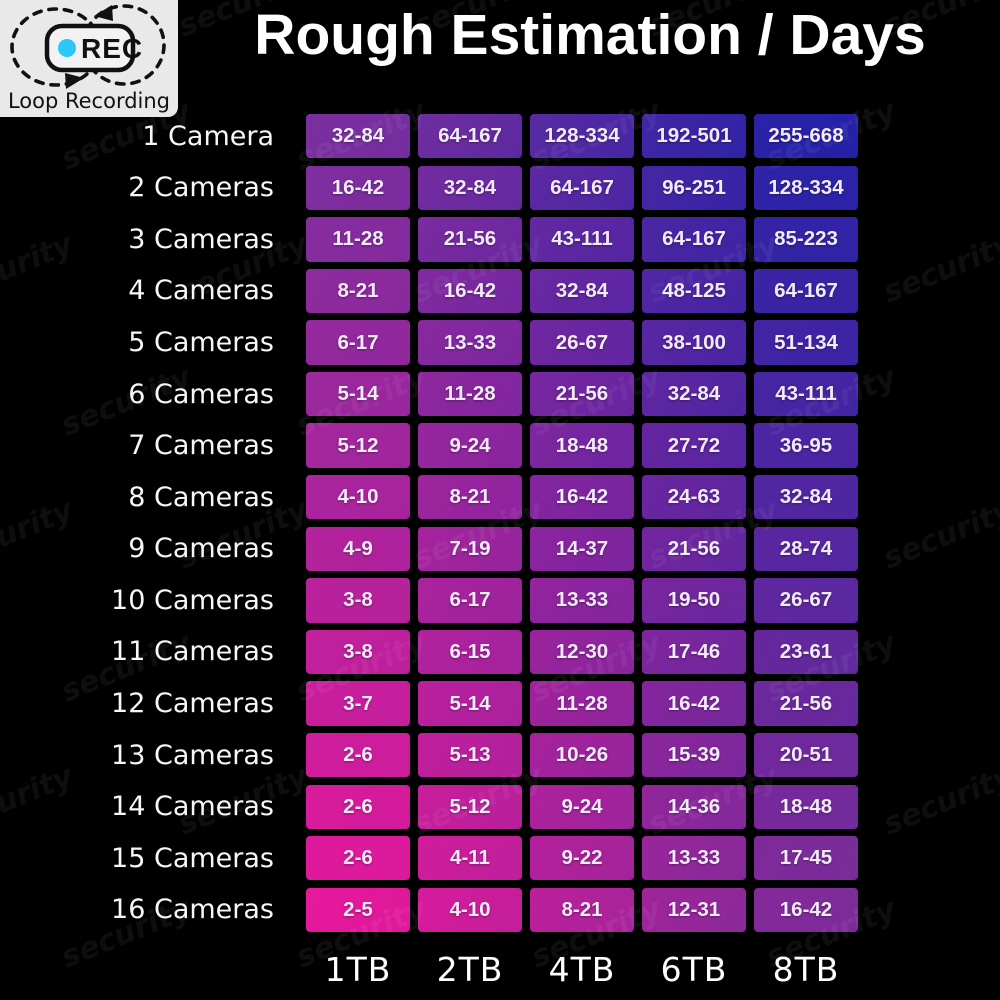  I want to click on table-cell: 192-501, so click(694, 136).